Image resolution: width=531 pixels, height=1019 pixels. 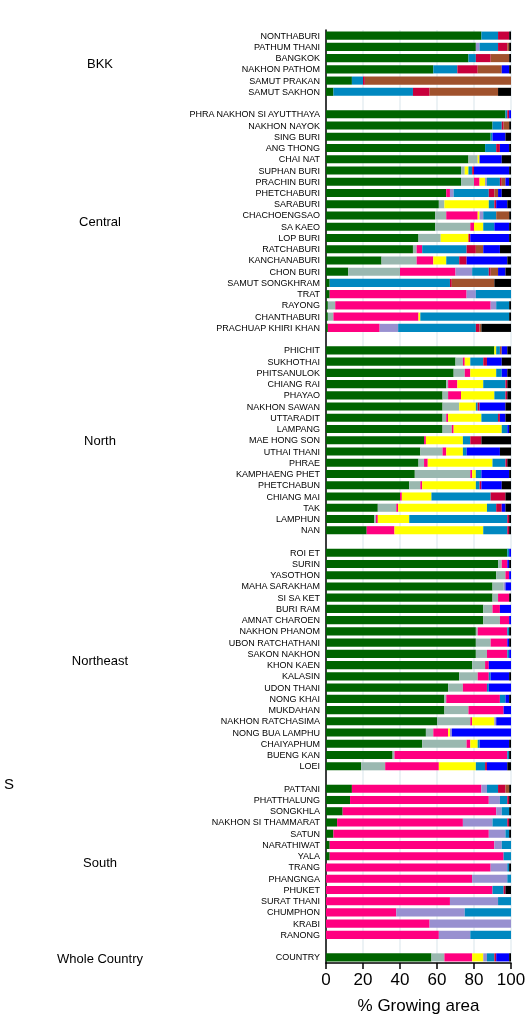 I want to click on y-tick-label: PRACHUAP KHIRI KHAN, so click(x=268, y=327).